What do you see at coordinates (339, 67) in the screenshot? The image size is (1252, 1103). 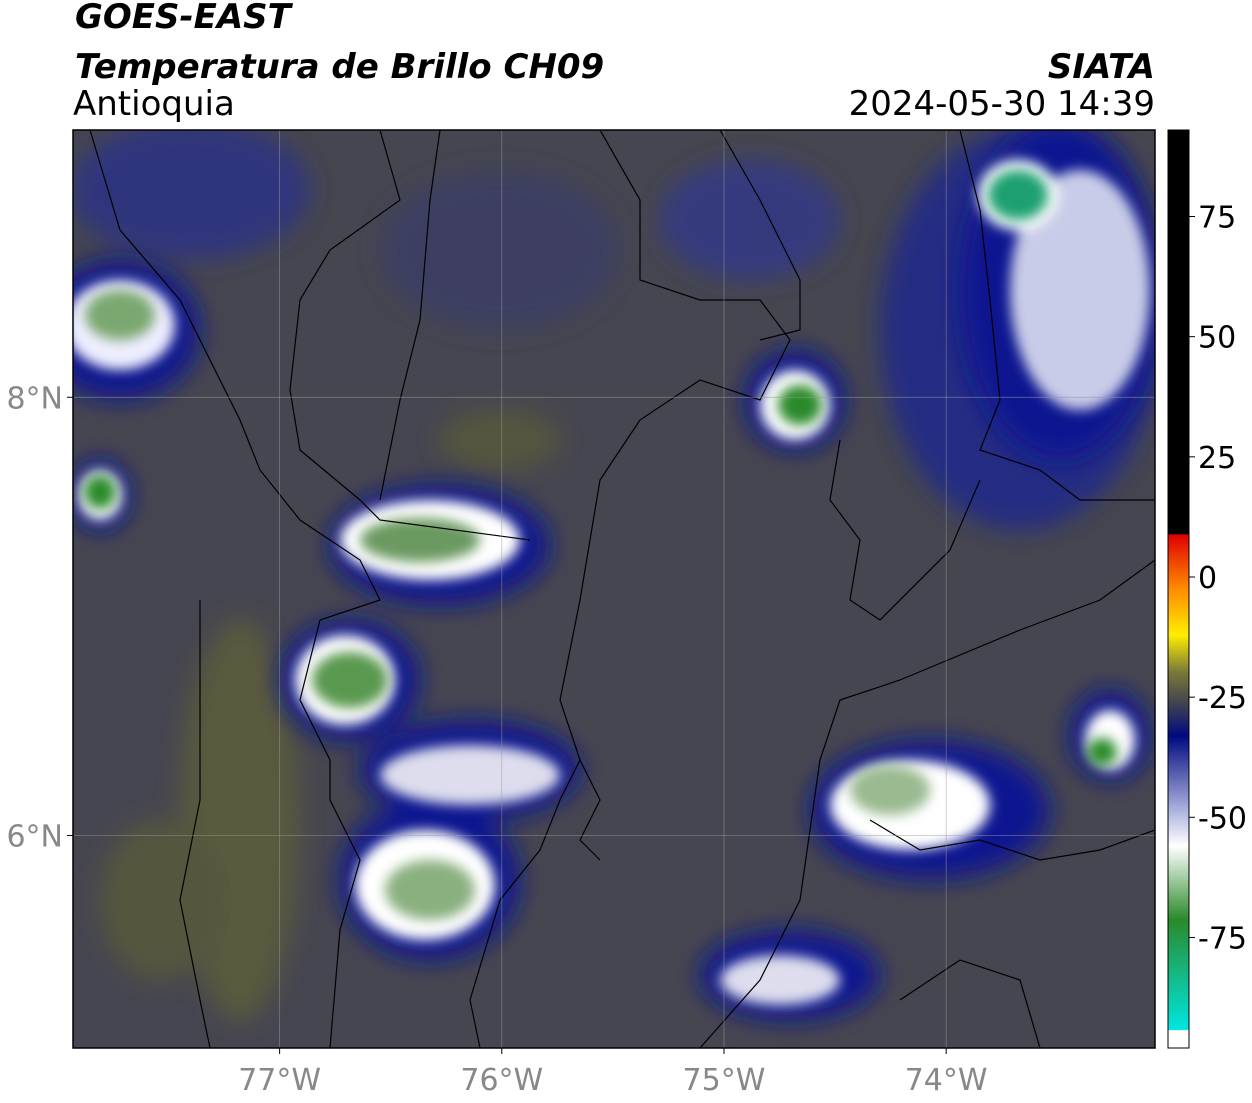 I see `subtitle: Temperatura de Brillo CH09` at bounding box center [339, 67].